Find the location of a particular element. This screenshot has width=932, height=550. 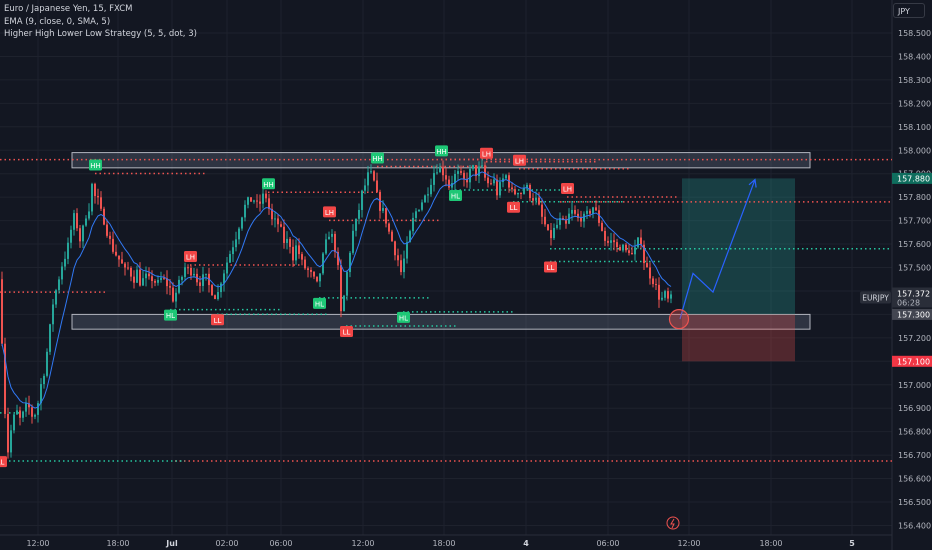

currency-button: JPY is located at coordinates (909, 10).